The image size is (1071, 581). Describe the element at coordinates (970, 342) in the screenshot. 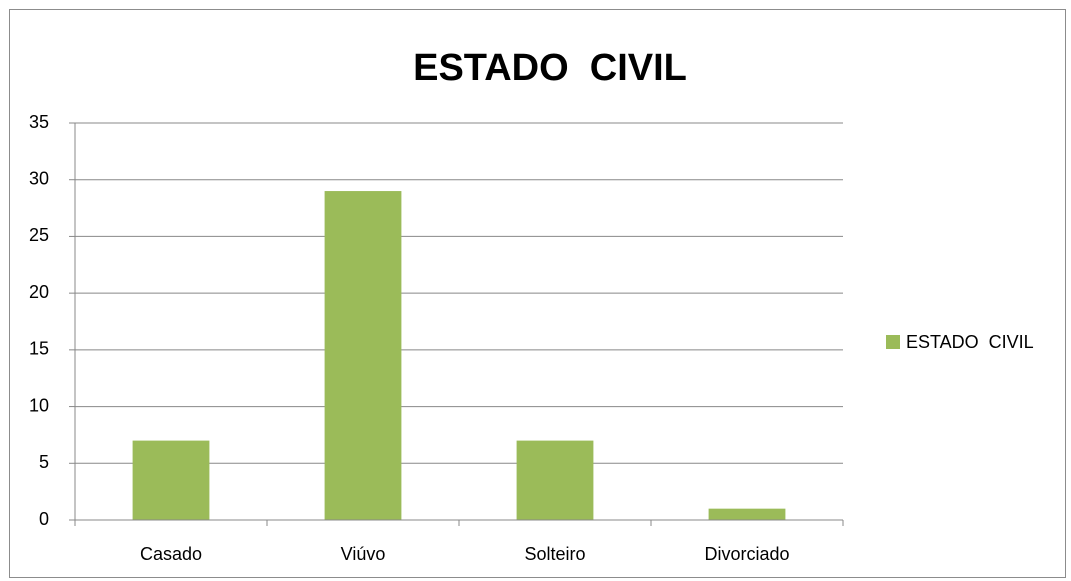

I see `legend-label: ESTADO CIVIL` at that location.